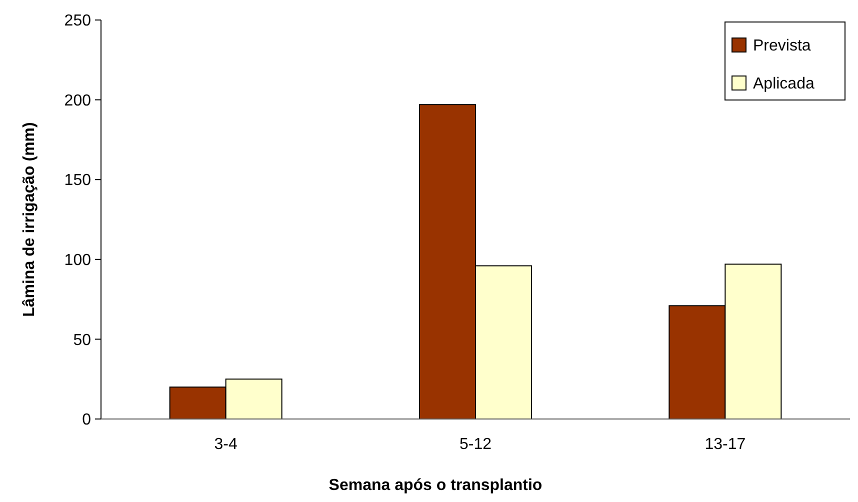 The width and height of the screenshot is (858, 502). I want to click on legend-label: Aplicada, so click(783, 84).